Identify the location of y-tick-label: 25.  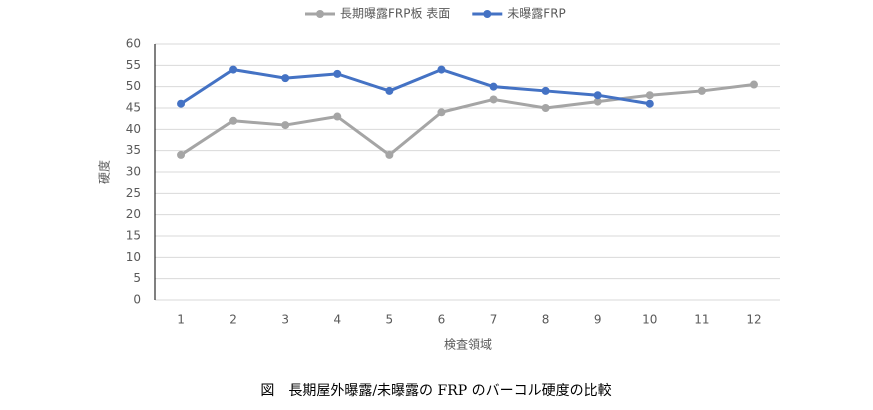
(133, 193).